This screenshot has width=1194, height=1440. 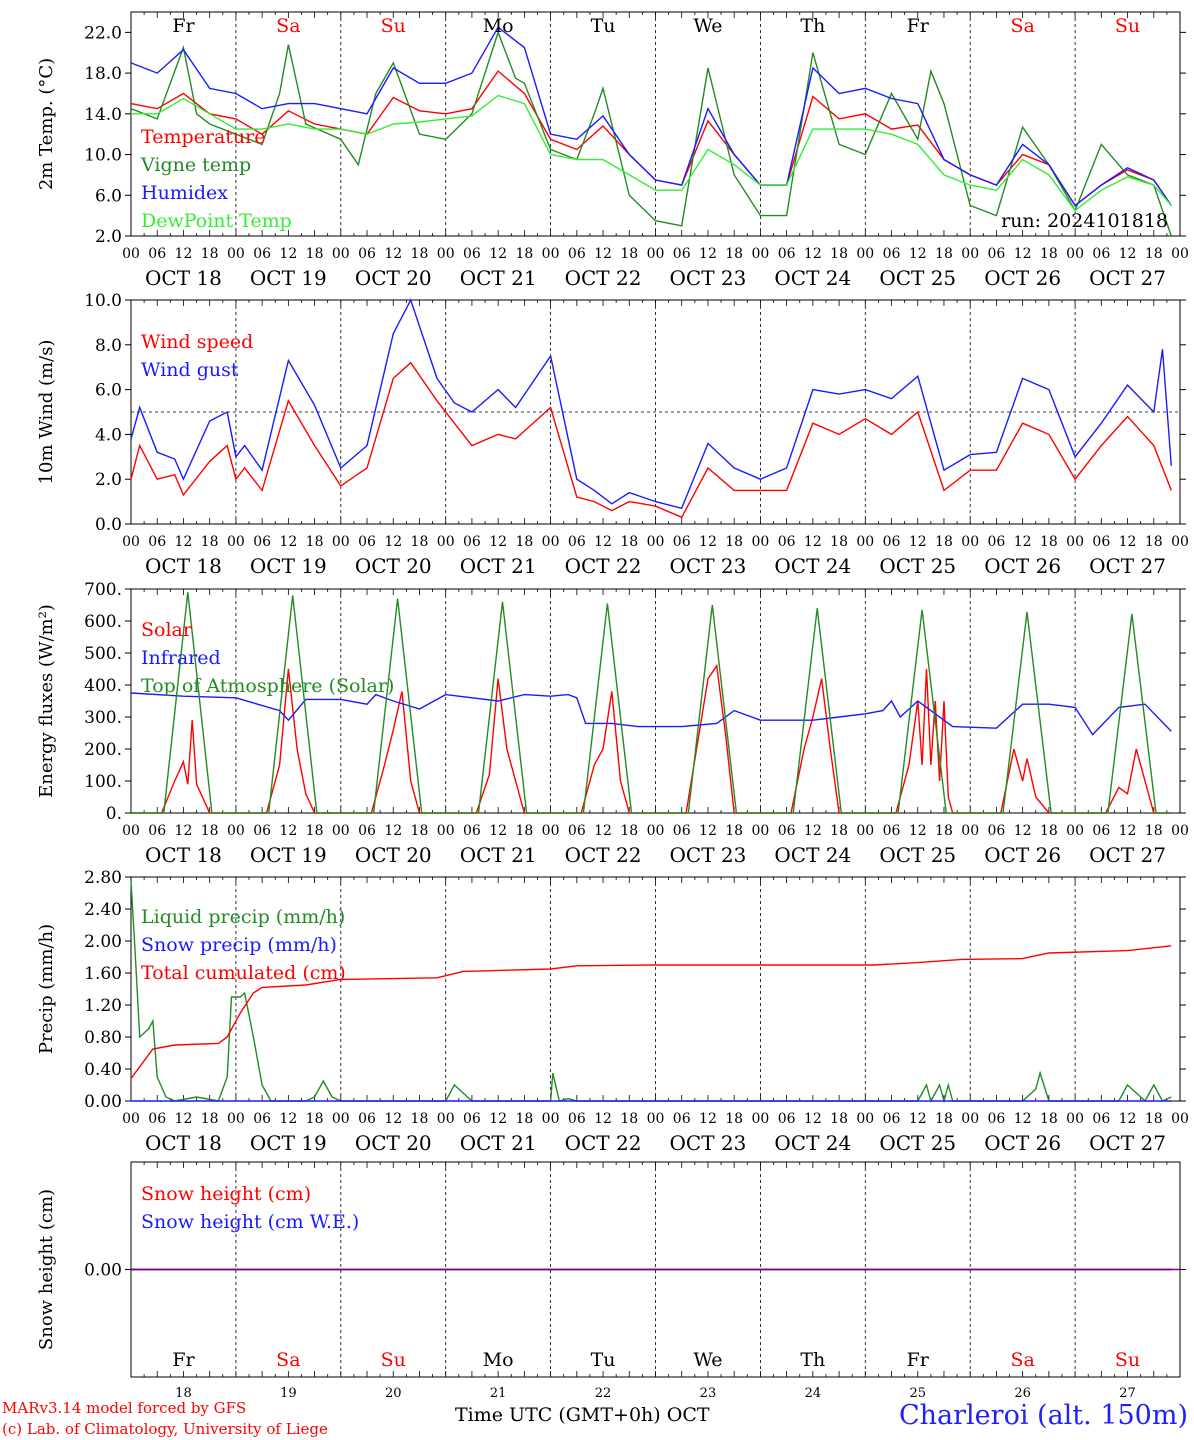 What do you see at coordinates (103, 1102) in the screenshot?
I see `y-tick-label: 0.00` at bounding box center [103, 1102].